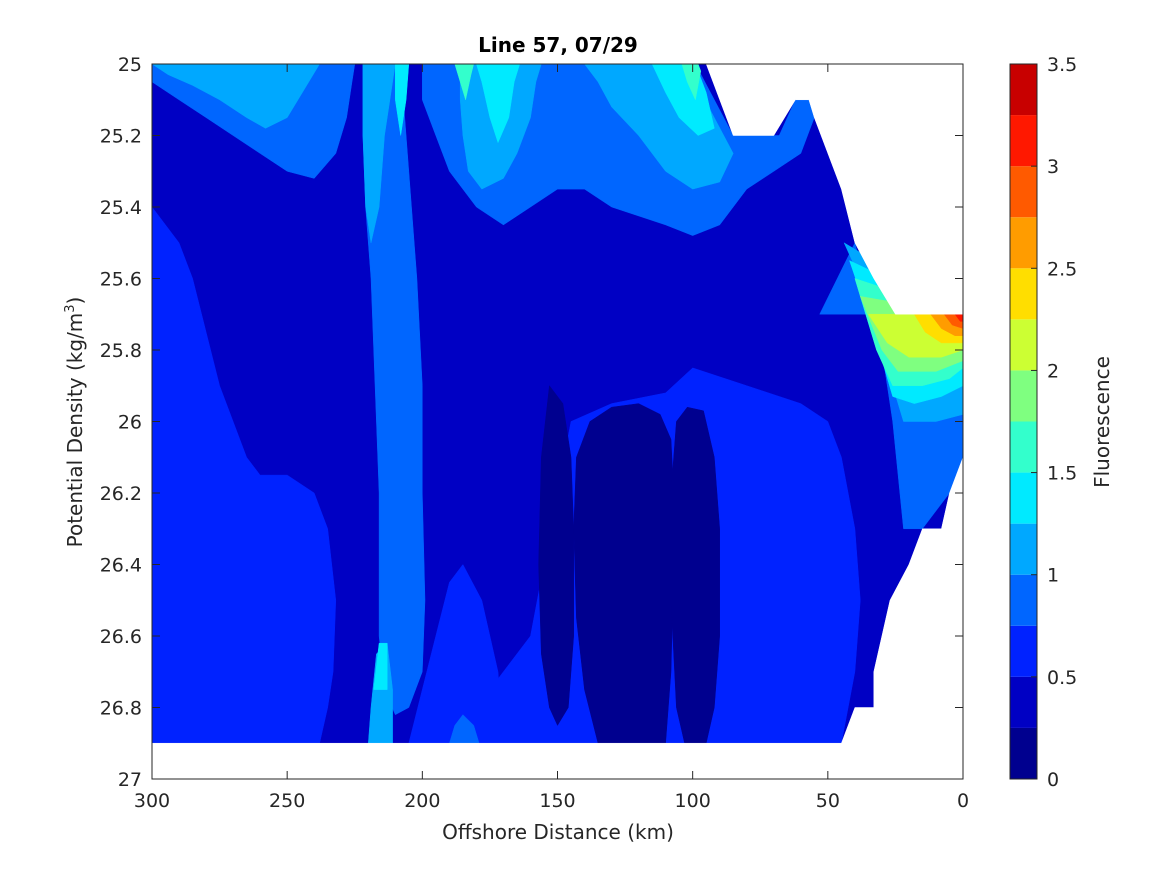 The image size is (1167, 875). Describe the element at coordinates (75, 301) in the screenshot. I see `y-axis-label-close: )` at that location.